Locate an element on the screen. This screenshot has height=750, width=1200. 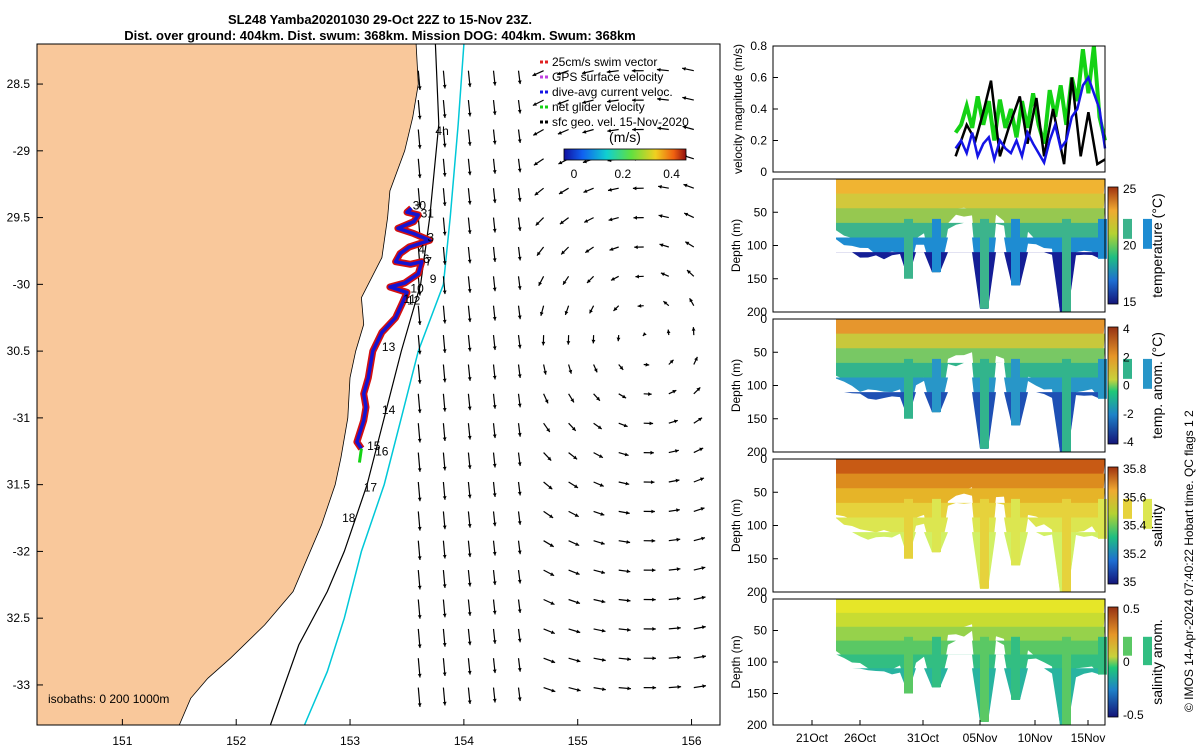
velocity-y-tick-label: 0.6 is located at coordinates (758, 78).